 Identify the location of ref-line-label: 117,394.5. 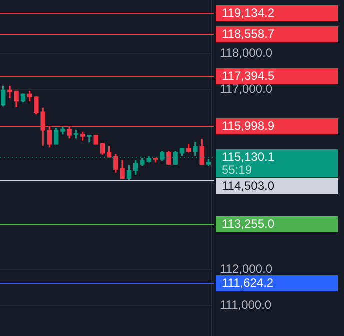
(248, 75).